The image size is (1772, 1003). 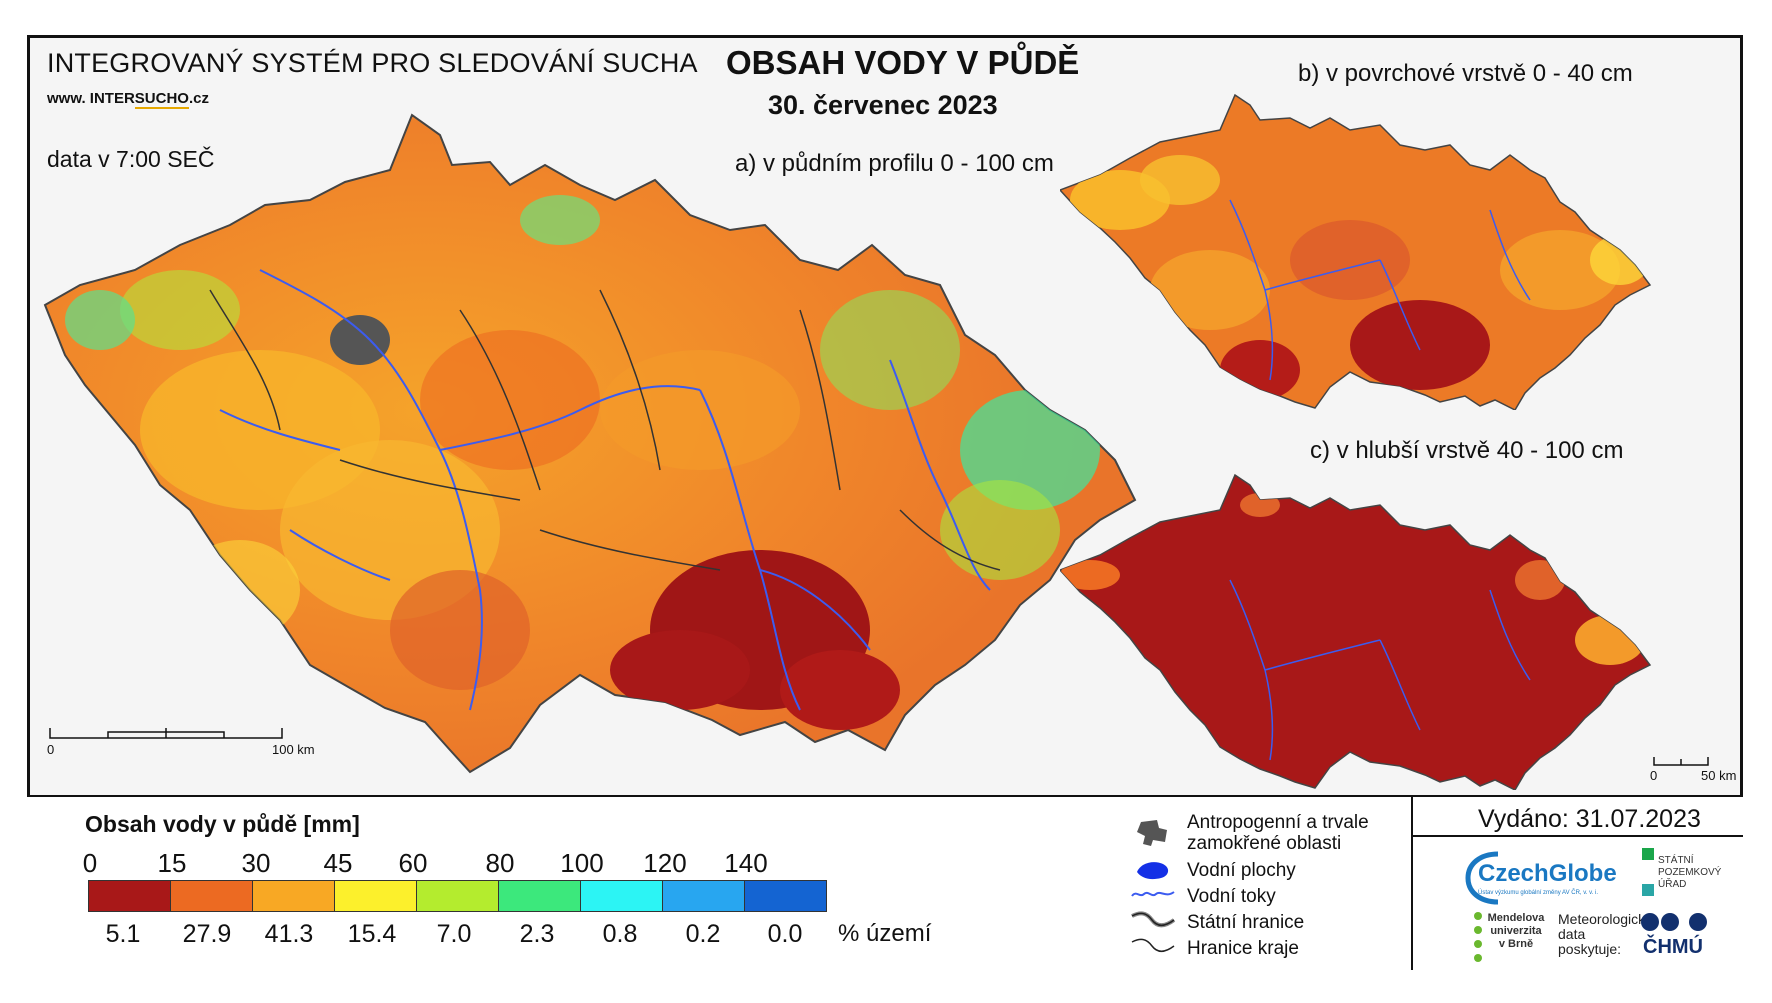 I want to click on state-border-icon, so click(x=1153, y=919).